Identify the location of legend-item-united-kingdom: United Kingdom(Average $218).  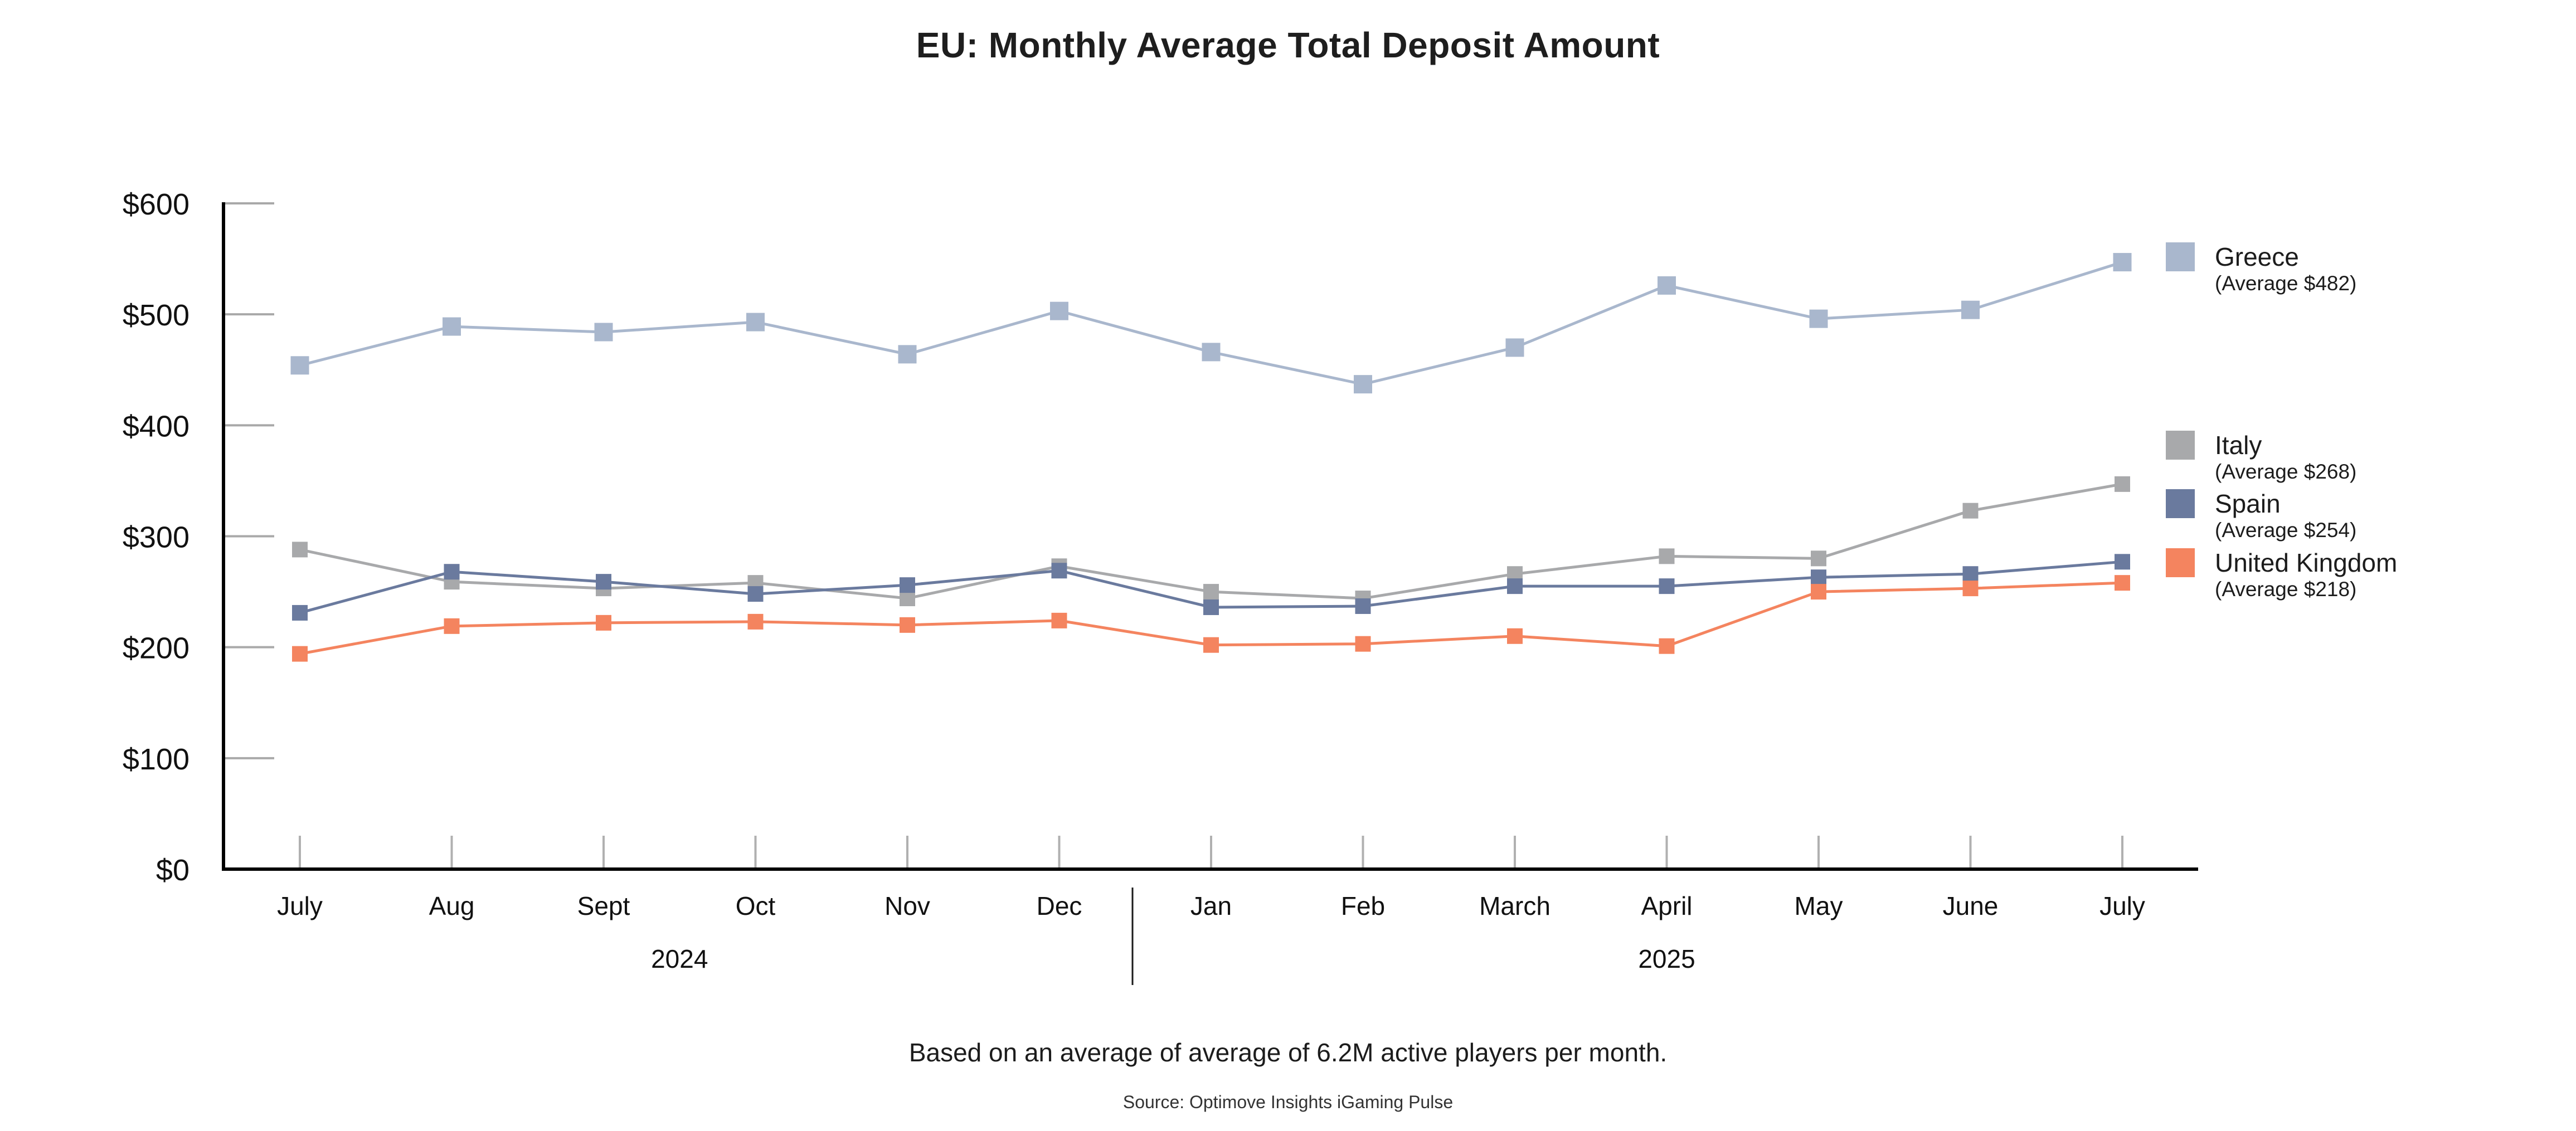
(2281, 574).